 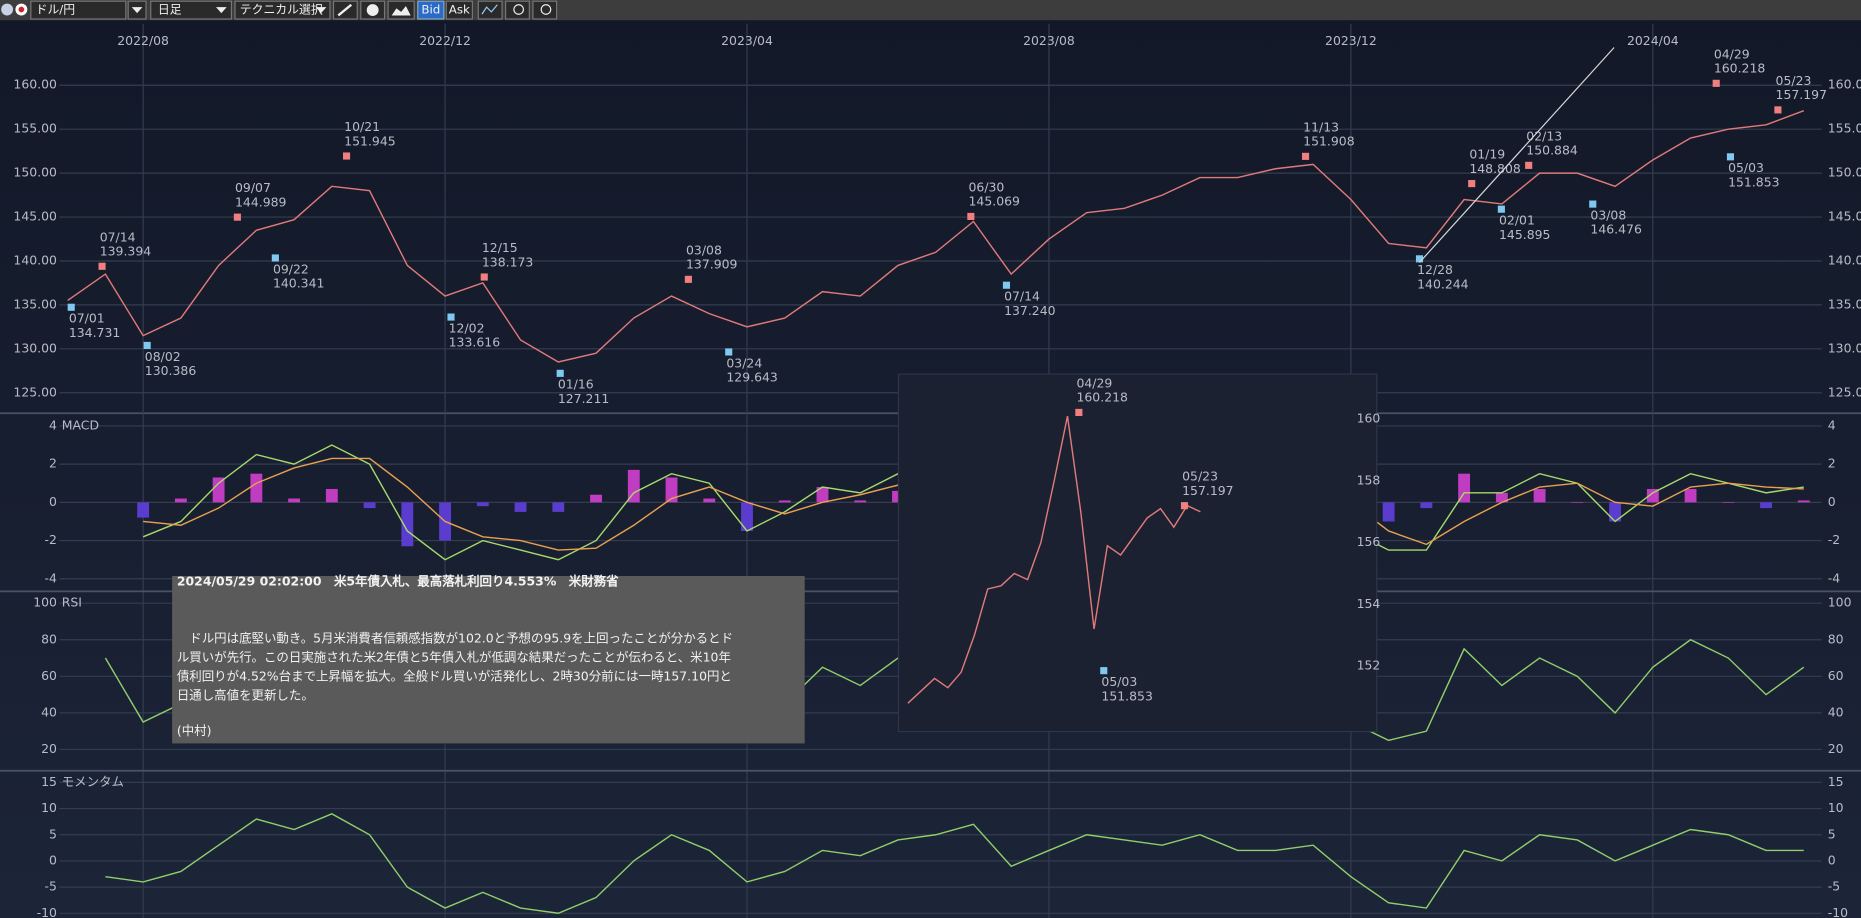 I want to click on panel-title: モメンタム, so click(x=93, y=781).